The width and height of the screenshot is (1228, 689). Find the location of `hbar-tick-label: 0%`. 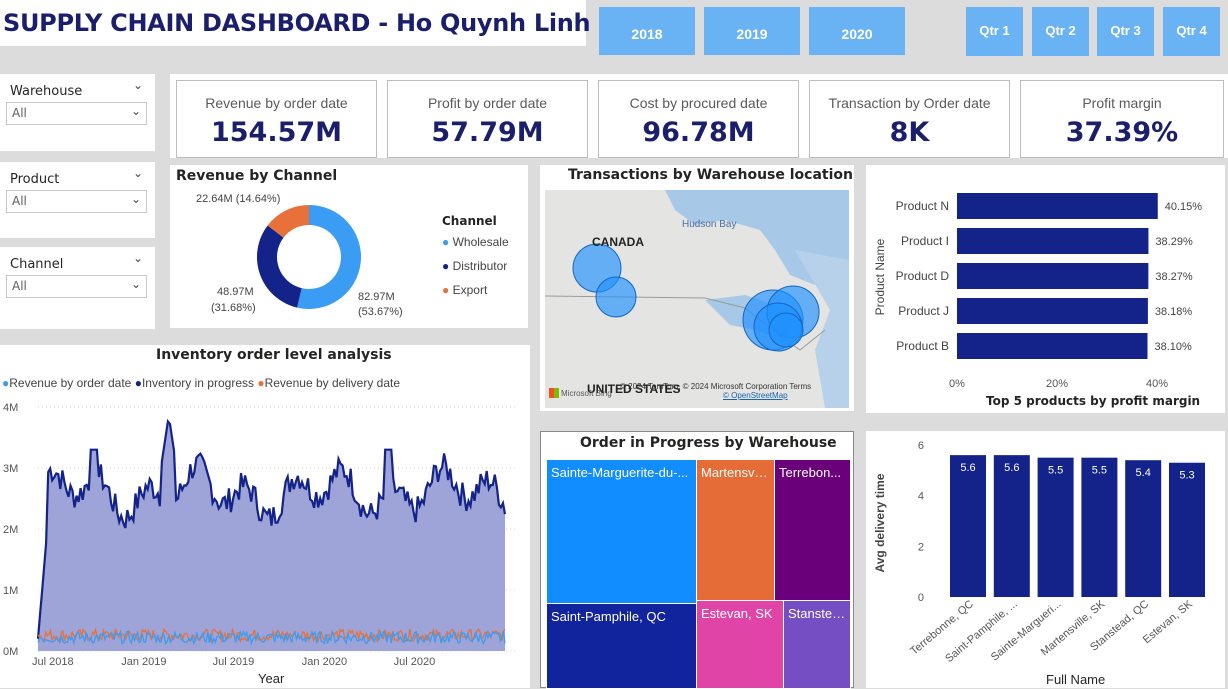

hbar-tick-label: 0% is located at coordinates (957, 384).